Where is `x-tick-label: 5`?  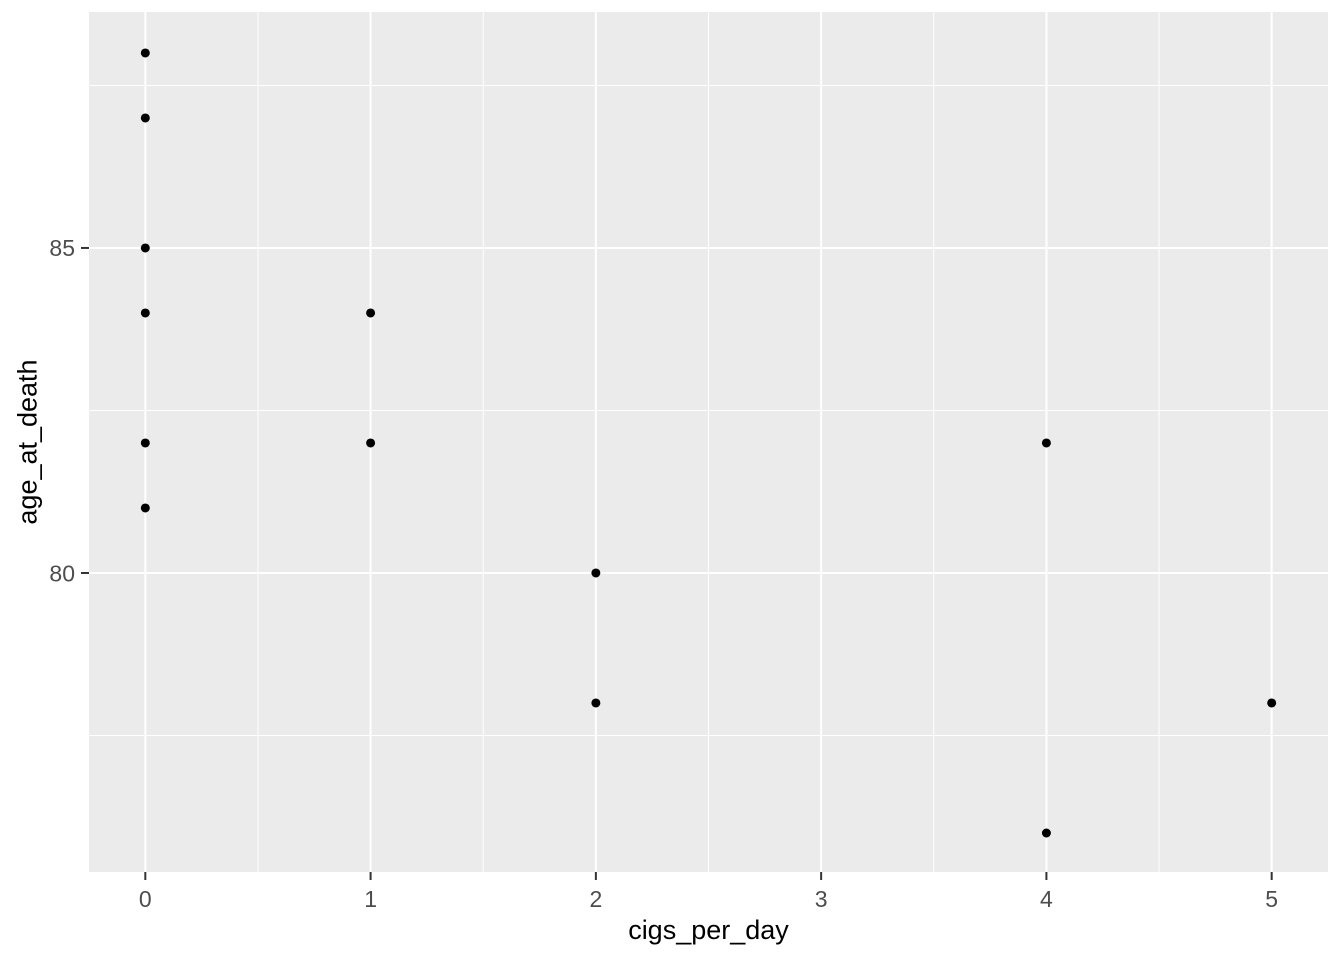
x-tick-label: 5 is located at coordinates (1271, 899).